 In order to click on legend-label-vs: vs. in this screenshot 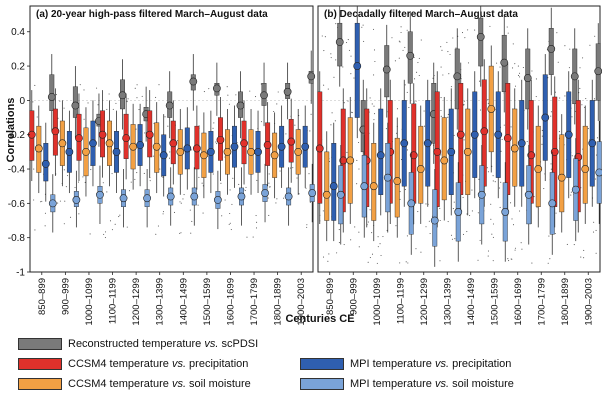, I will do `click(178, 364)`.